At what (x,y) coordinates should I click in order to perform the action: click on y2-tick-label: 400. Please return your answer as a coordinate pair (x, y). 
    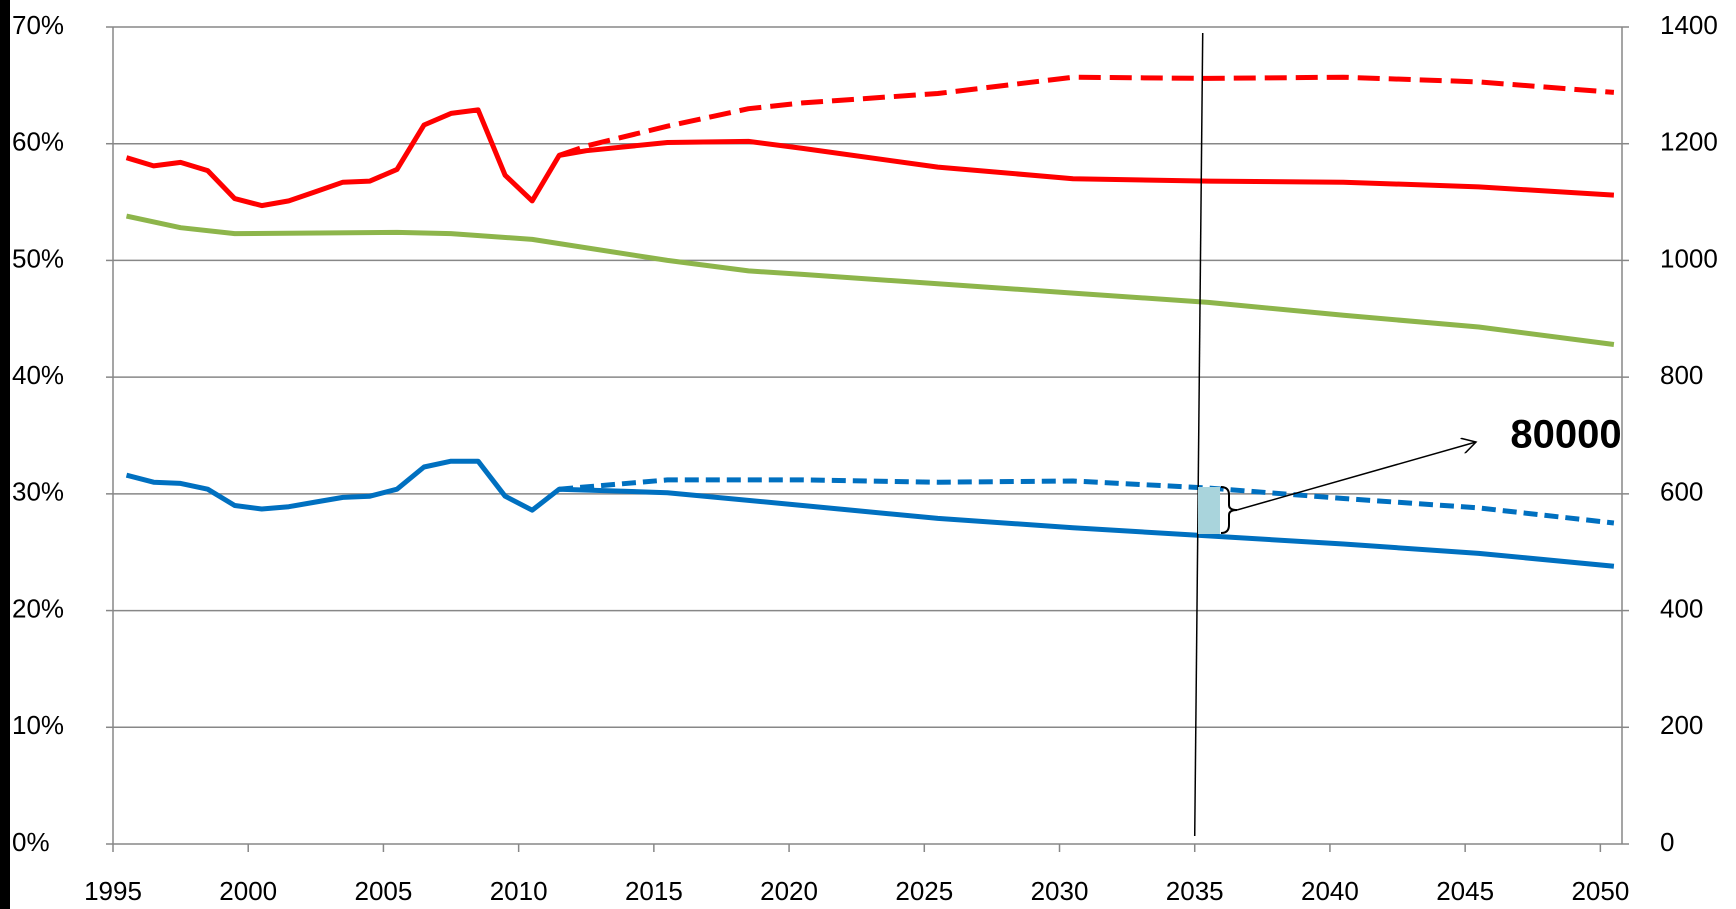
    Looking at the image, I should click on (1681, 608).